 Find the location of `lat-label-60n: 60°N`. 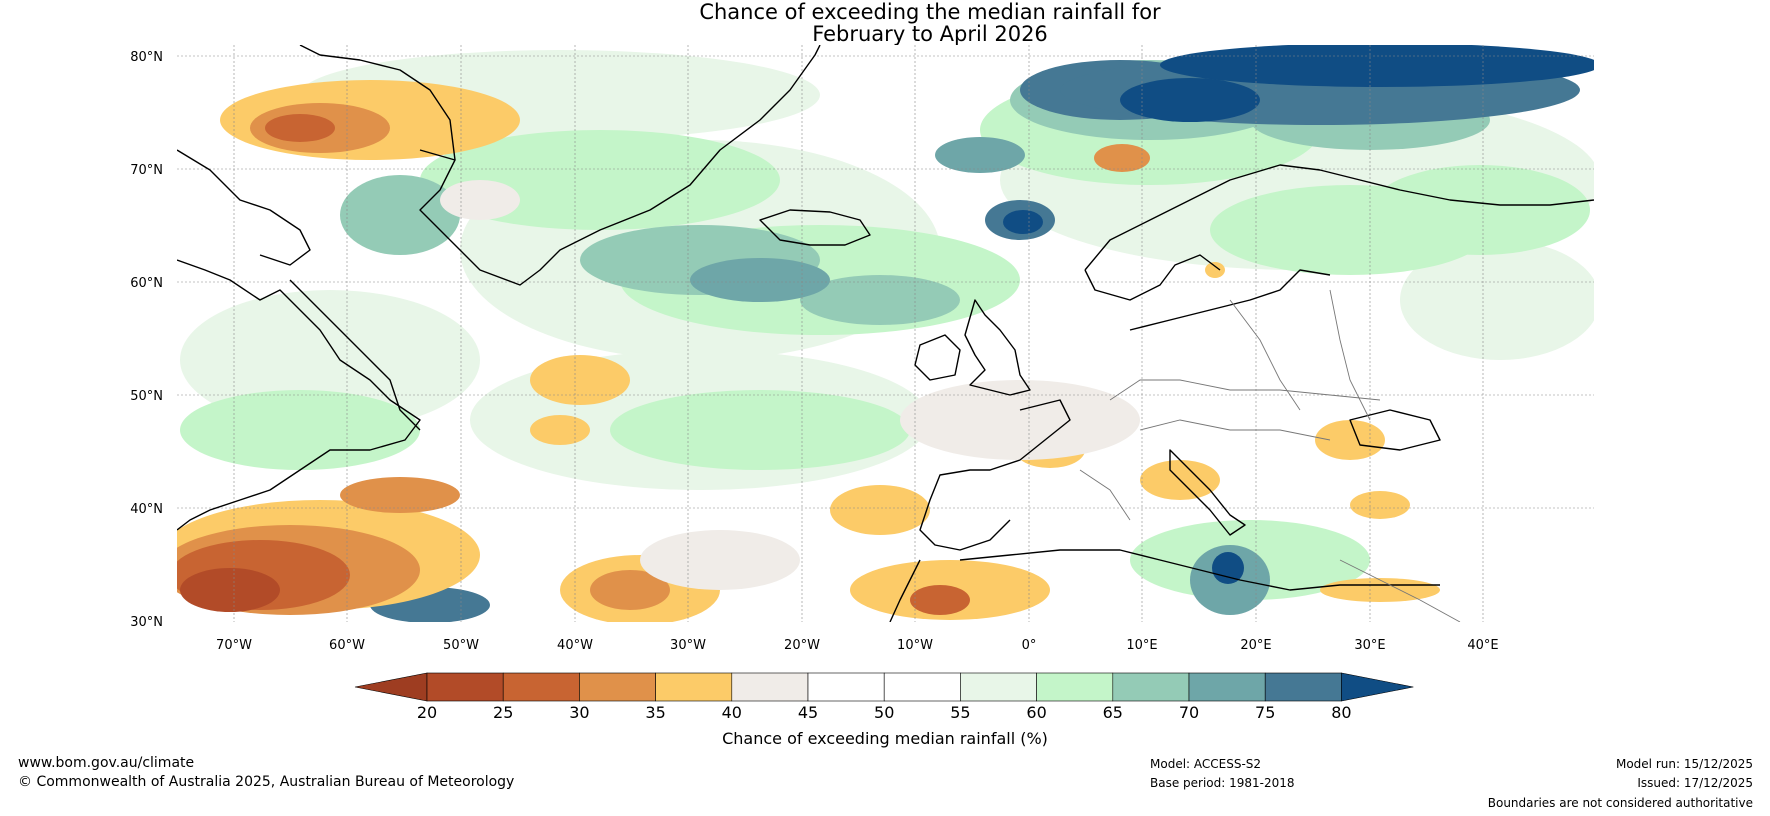

lat-label-60n: 60°N is located at coordinates (146, 283).